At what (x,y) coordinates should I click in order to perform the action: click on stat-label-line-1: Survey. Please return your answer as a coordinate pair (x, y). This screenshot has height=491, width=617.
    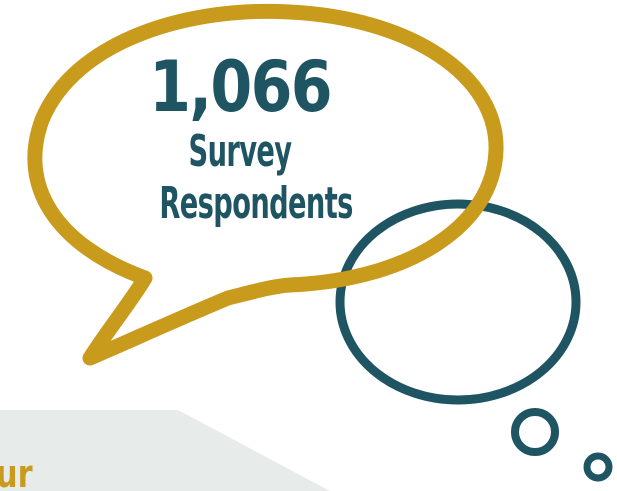
    Looking at the image, I should click on (240, 151).